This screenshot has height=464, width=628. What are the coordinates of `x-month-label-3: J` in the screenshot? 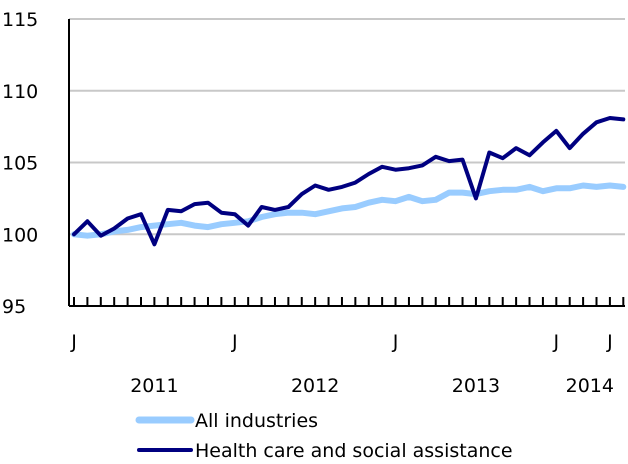 It's located at (556, 342).